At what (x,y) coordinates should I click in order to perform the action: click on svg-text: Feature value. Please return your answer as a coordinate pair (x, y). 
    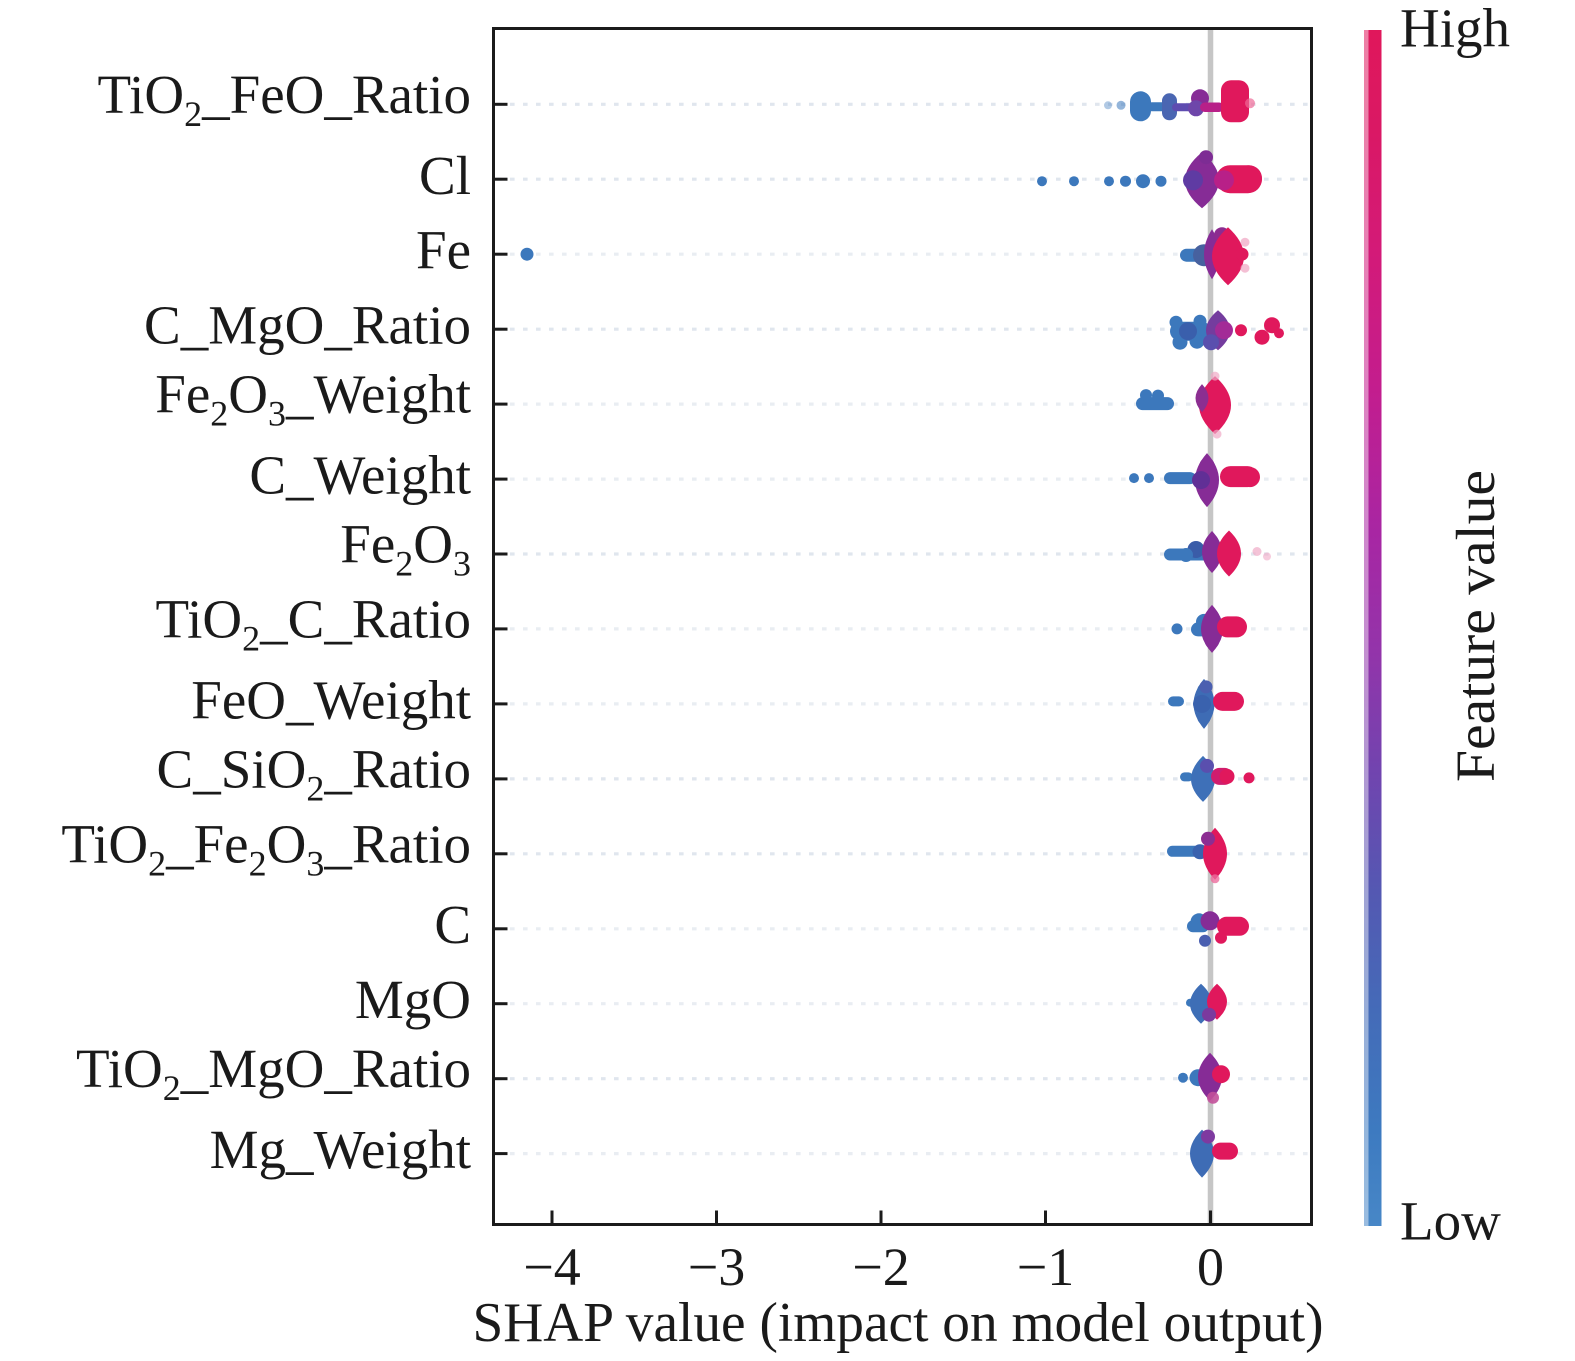
    Looking at the image, I should click on (1475, 626).